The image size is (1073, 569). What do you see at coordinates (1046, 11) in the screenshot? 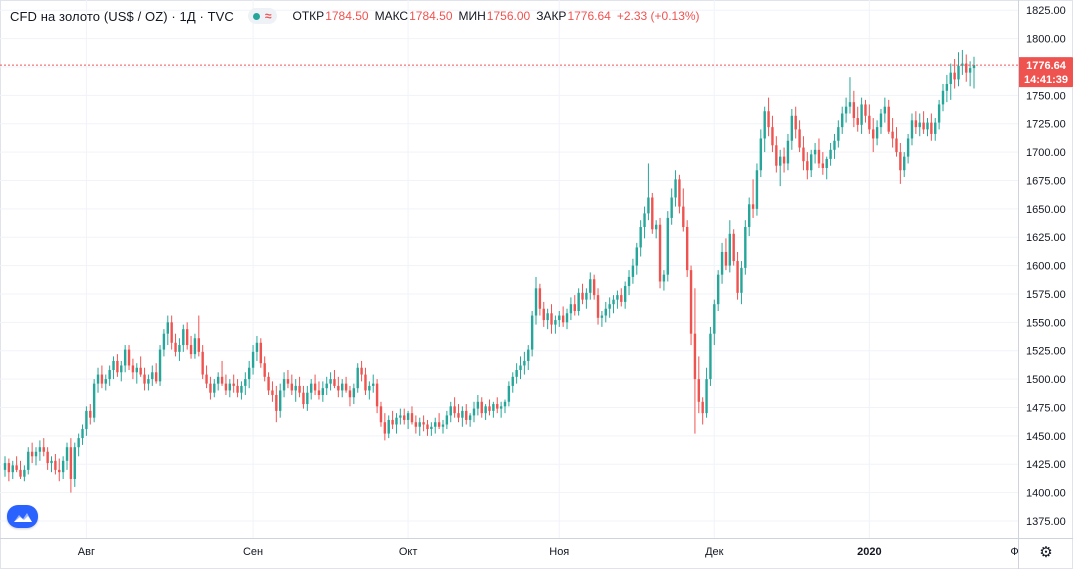
I see `price-tick-label: 1825.00` at bounding box center [1046, 11].